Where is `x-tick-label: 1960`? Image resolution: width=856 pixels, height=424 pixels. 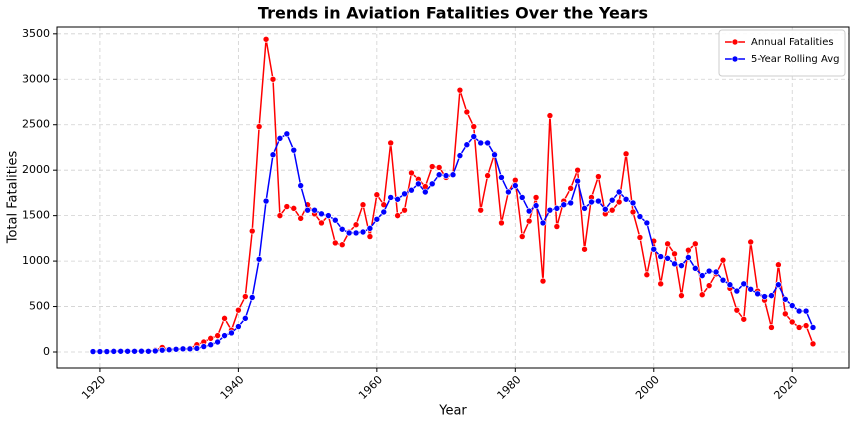
x-tick-label: 1960 is located at coordinates (370, 387).